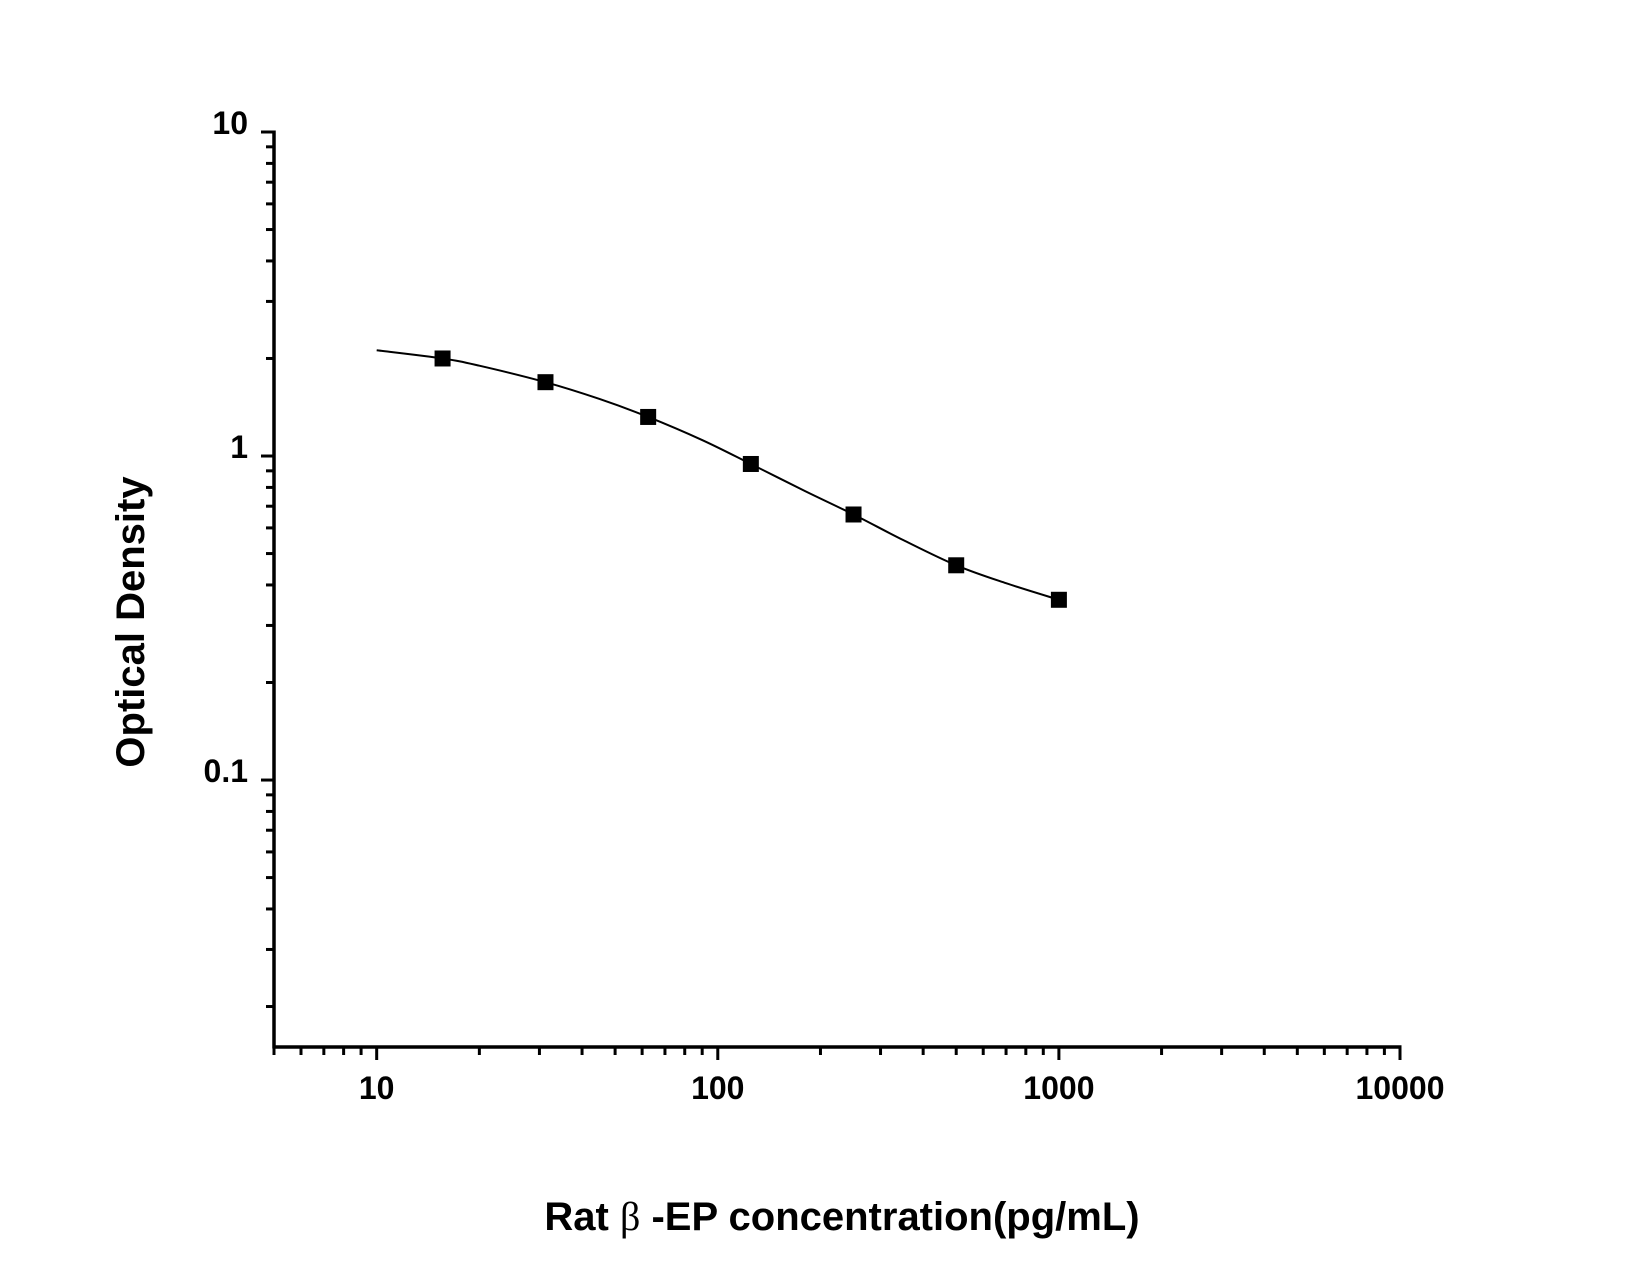  Describe the element at coordinates (582, 1217) in the screenshot. I see `x-axis-title-prefix: Rat` at that location.